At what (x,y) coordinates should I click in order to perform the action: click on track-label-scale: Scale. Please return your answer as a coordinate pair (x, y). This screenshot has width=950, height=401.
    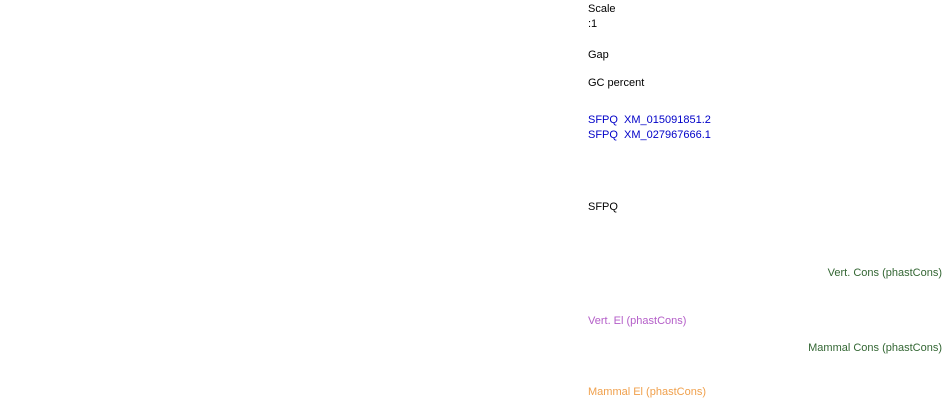
    Looking at the image, I should click on (602, 9).